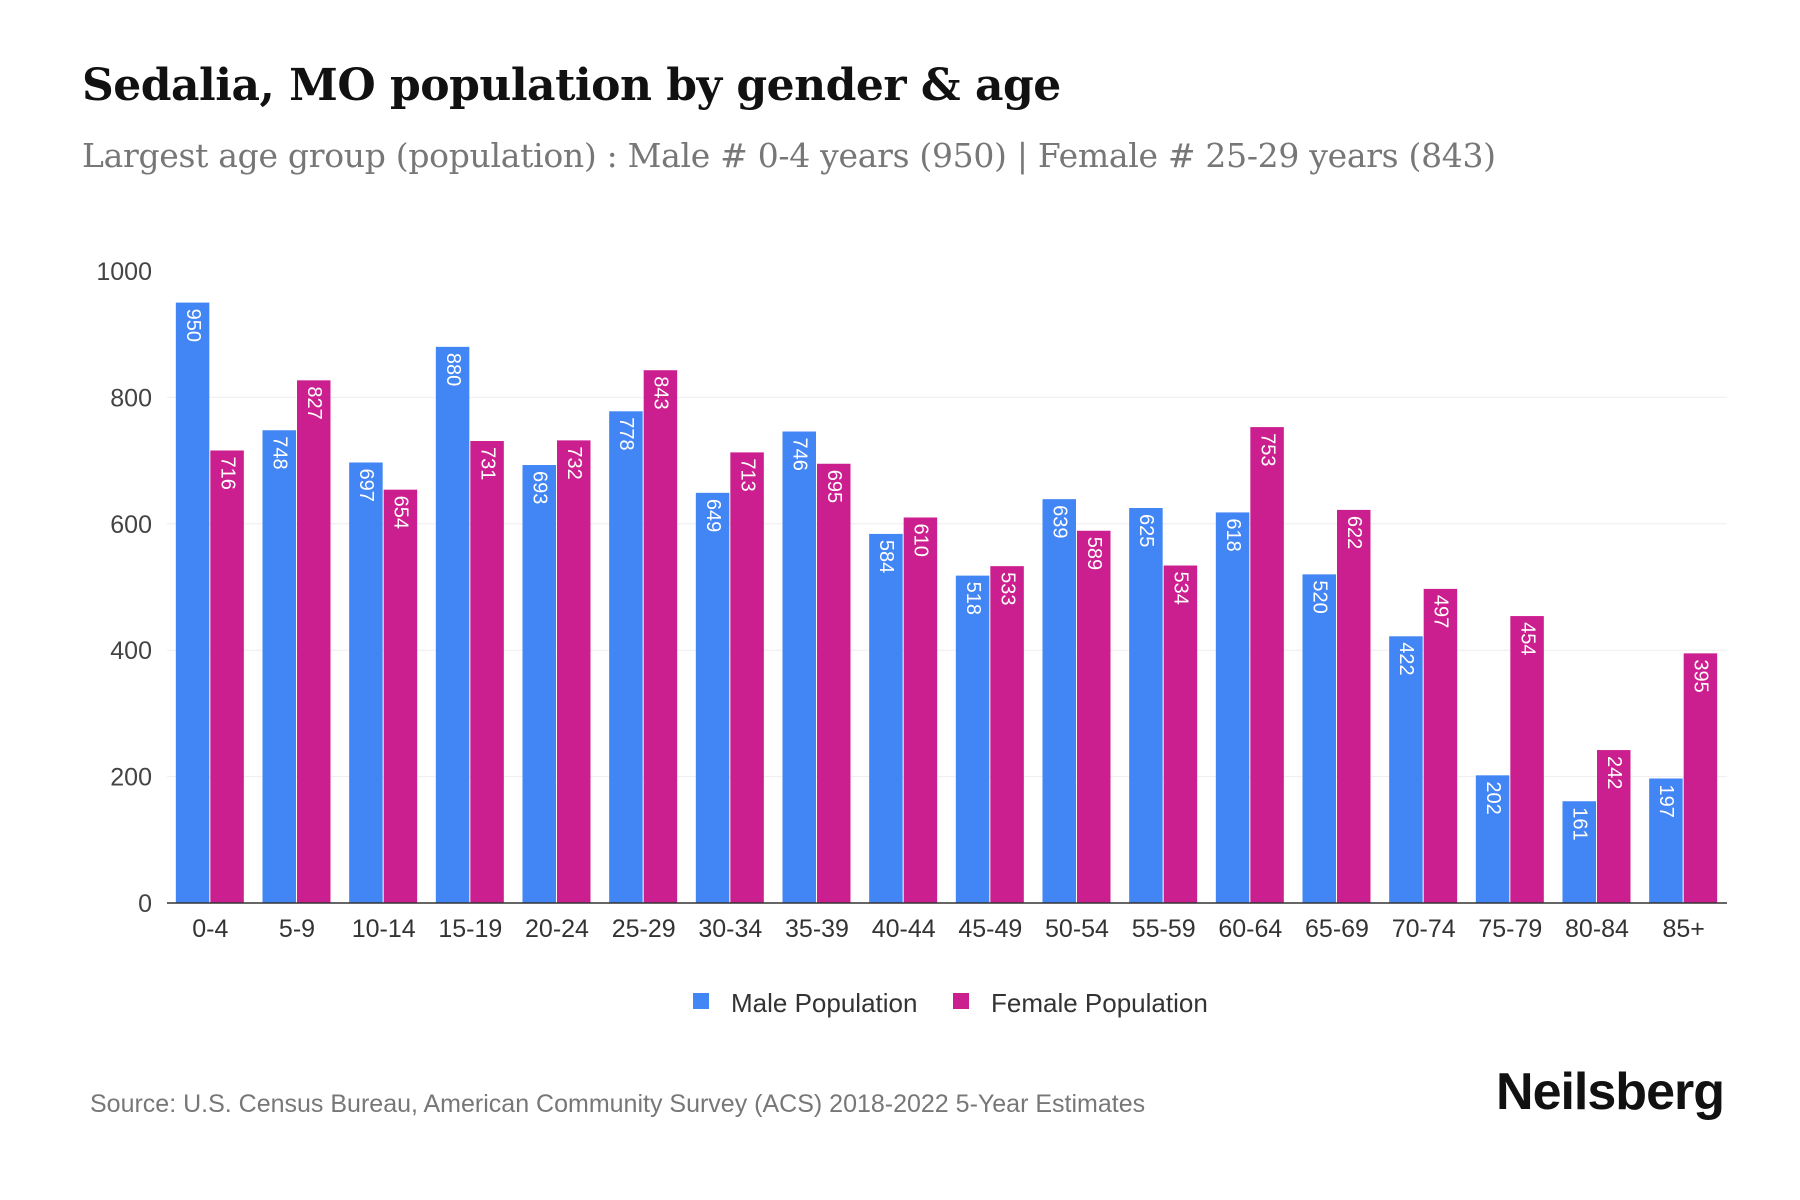  Describe the element at coordinates (1059, 521) in the screenshot. I see `data-label: 639` at that location.